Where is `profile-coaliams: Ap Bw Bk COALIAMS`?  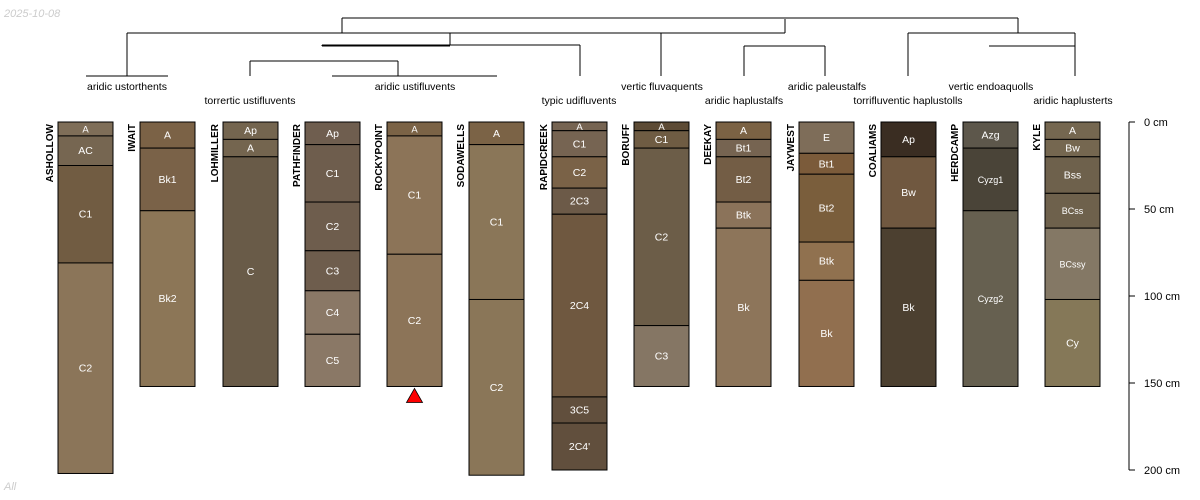
profile-coaliams: Ap Bw Bk COALIAMS is located at coordinates (902, 254).